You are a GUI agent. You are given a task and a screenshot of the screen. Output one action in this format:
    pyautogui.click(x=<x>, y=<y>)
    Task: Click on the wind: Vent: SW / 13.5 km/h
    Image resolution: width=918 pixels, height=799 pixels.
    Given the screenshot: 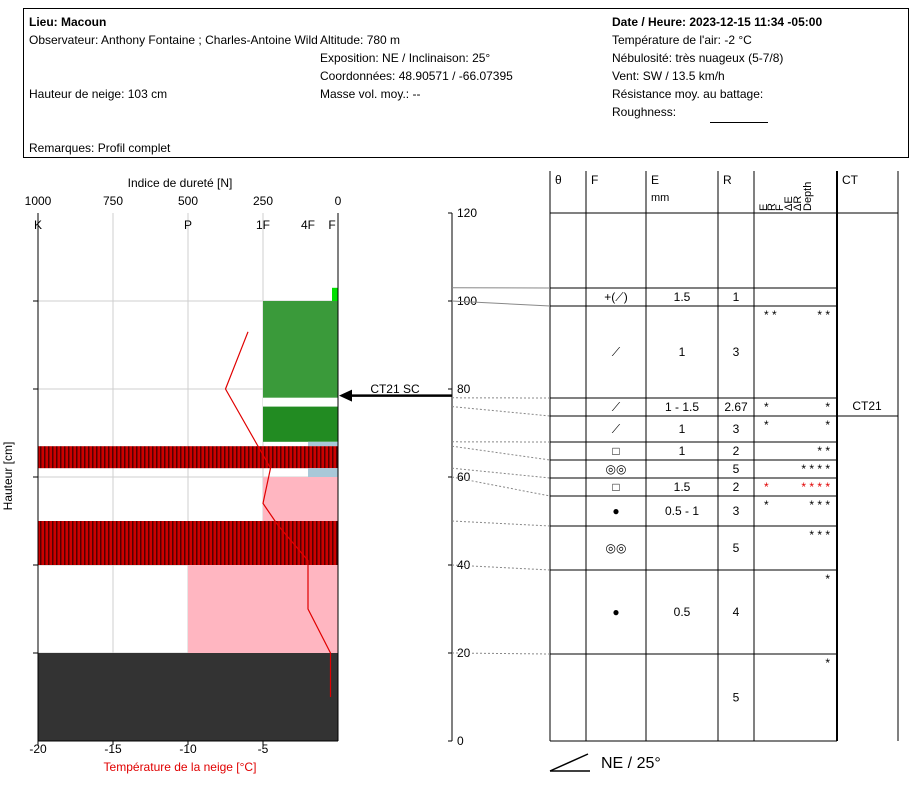 What is the action you would take?
    pyautogui.click(x=668, y=76)
    